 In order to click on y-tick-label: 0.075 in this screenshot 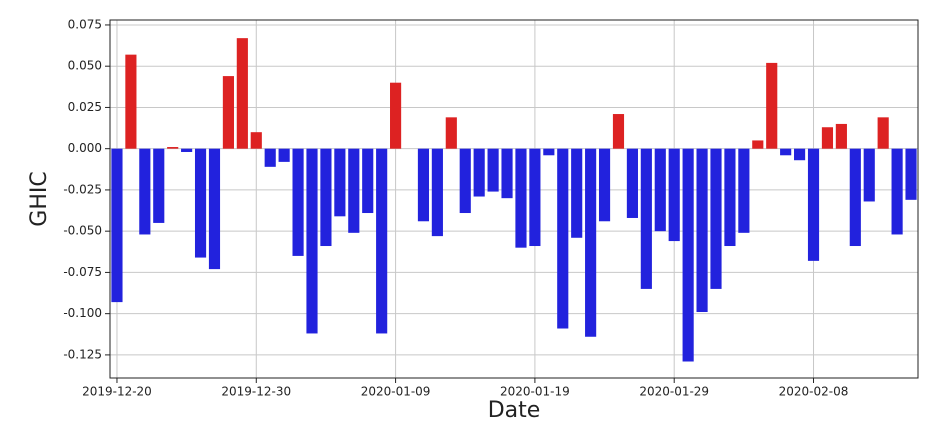, I will do `click(85, 24)`.